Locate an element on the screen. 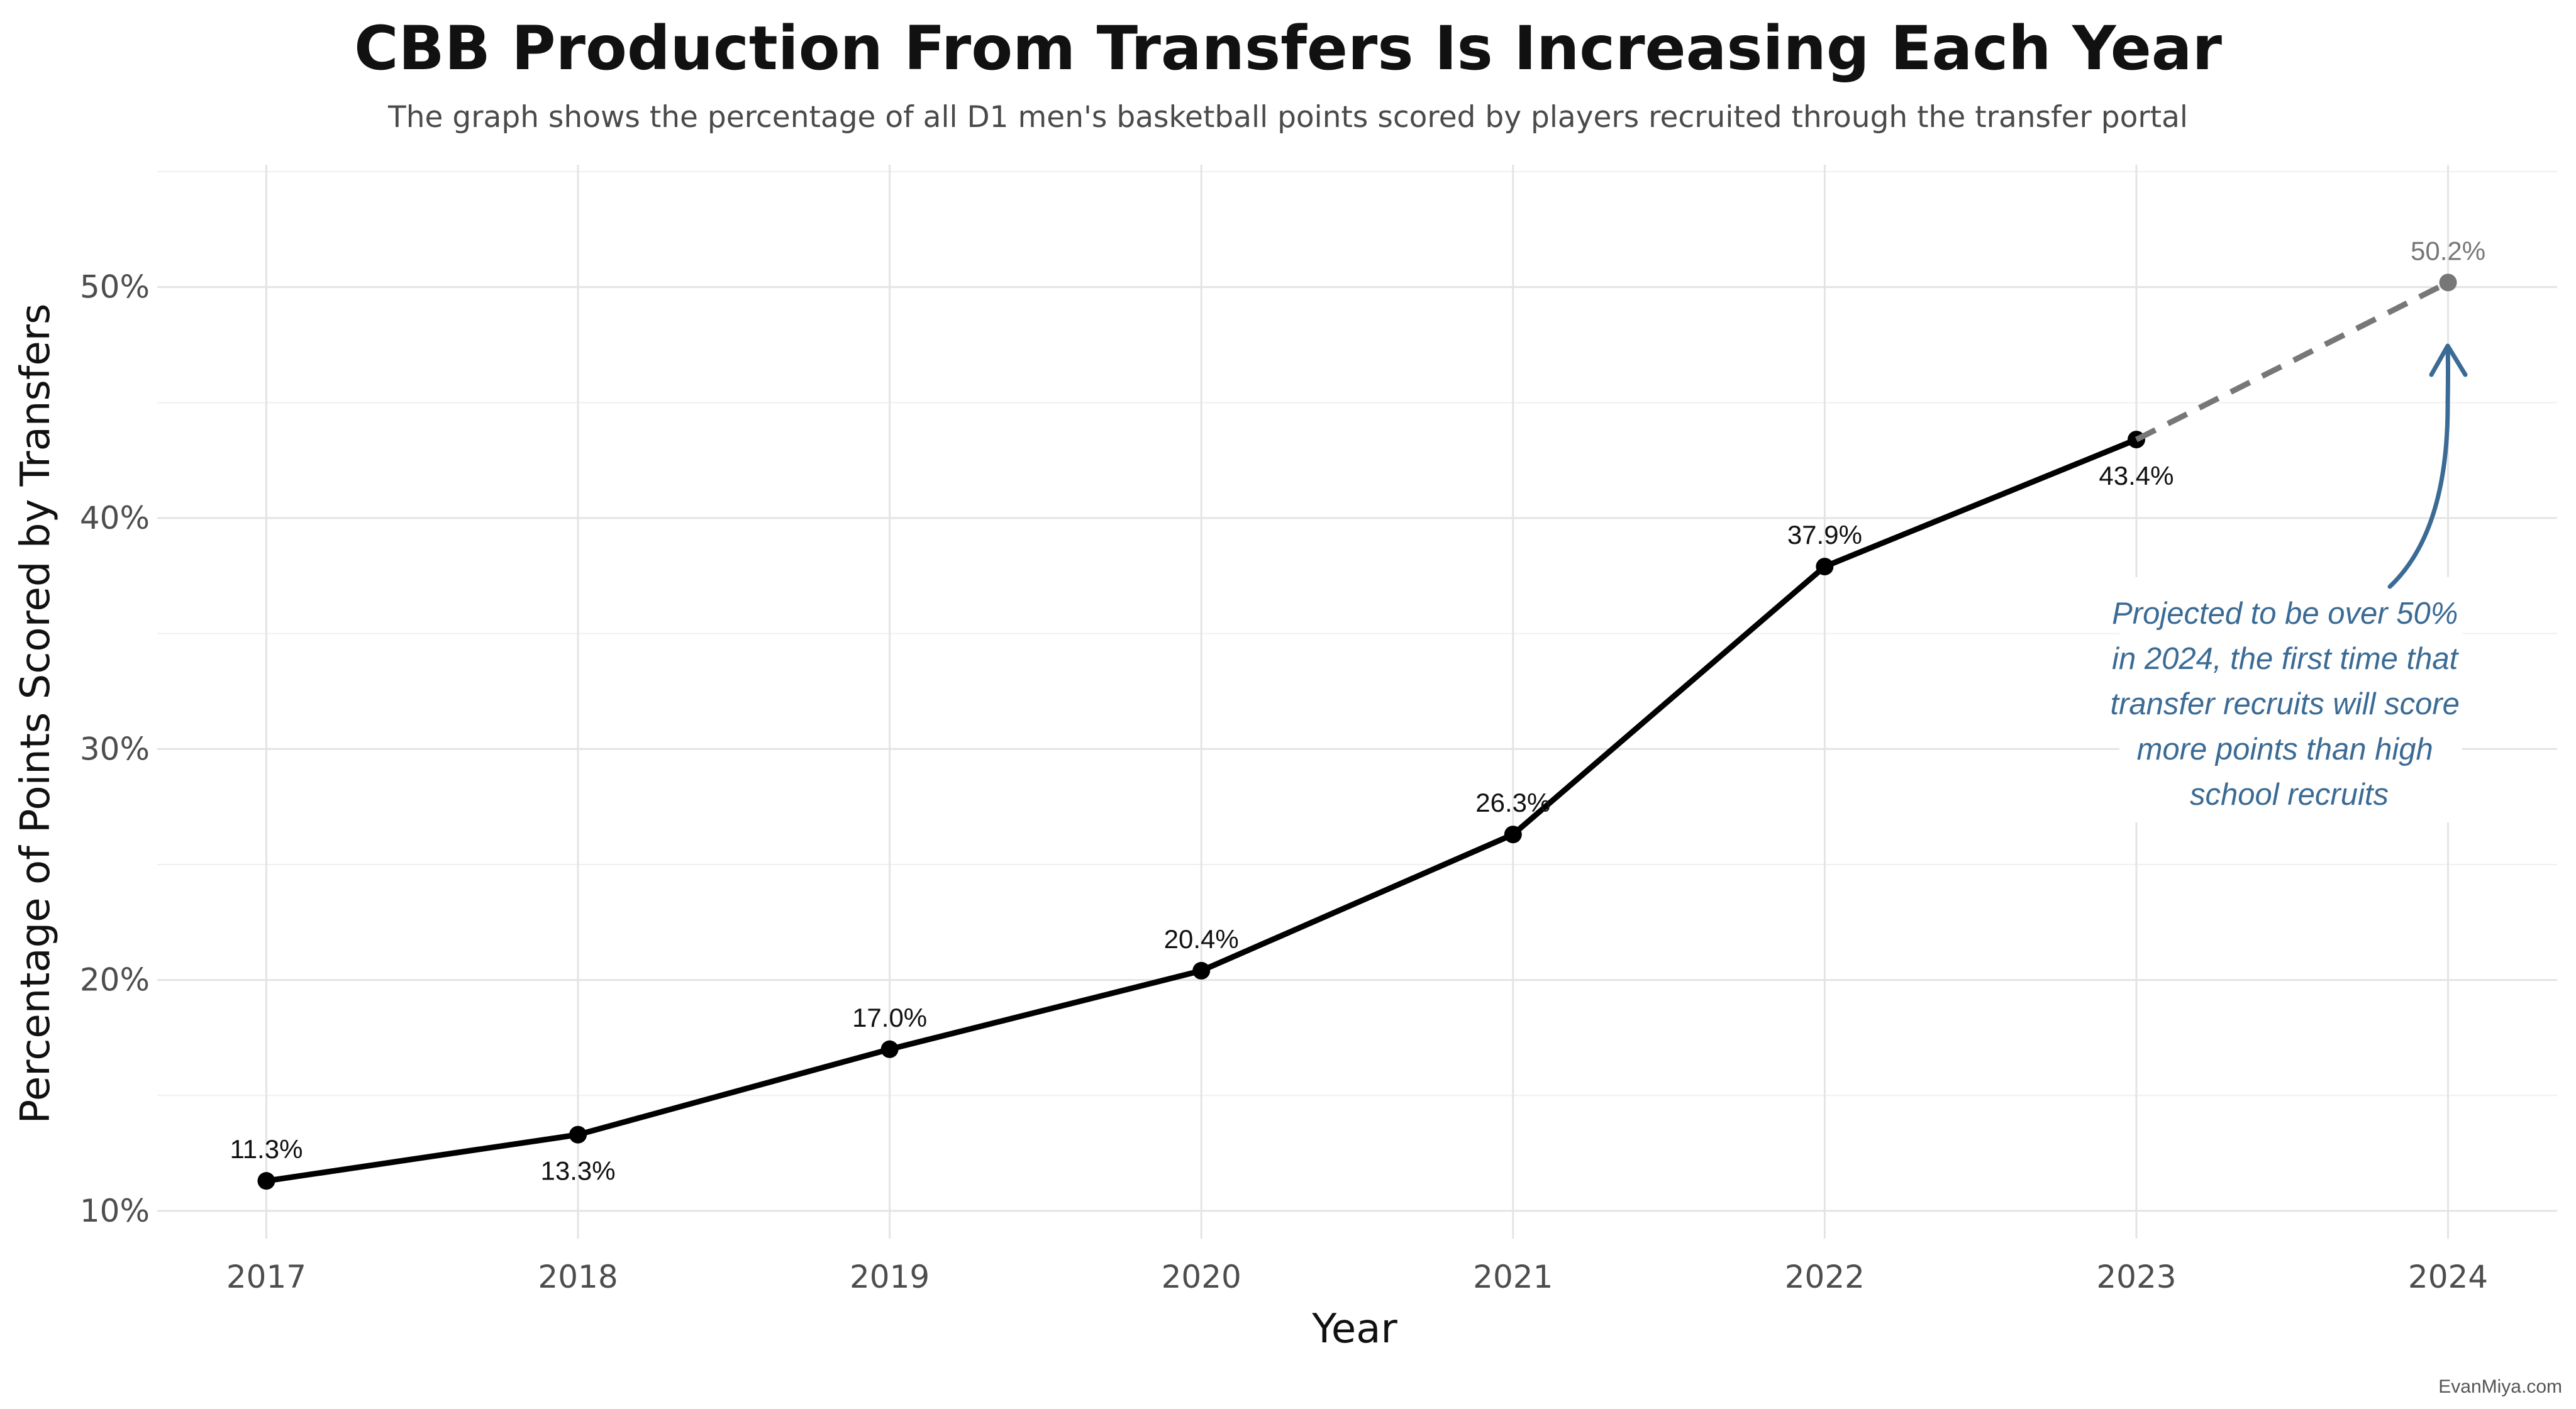 This screenshot has width=2576, height=1409. data-label: 43.4% is located at coordinates (2136, 475).